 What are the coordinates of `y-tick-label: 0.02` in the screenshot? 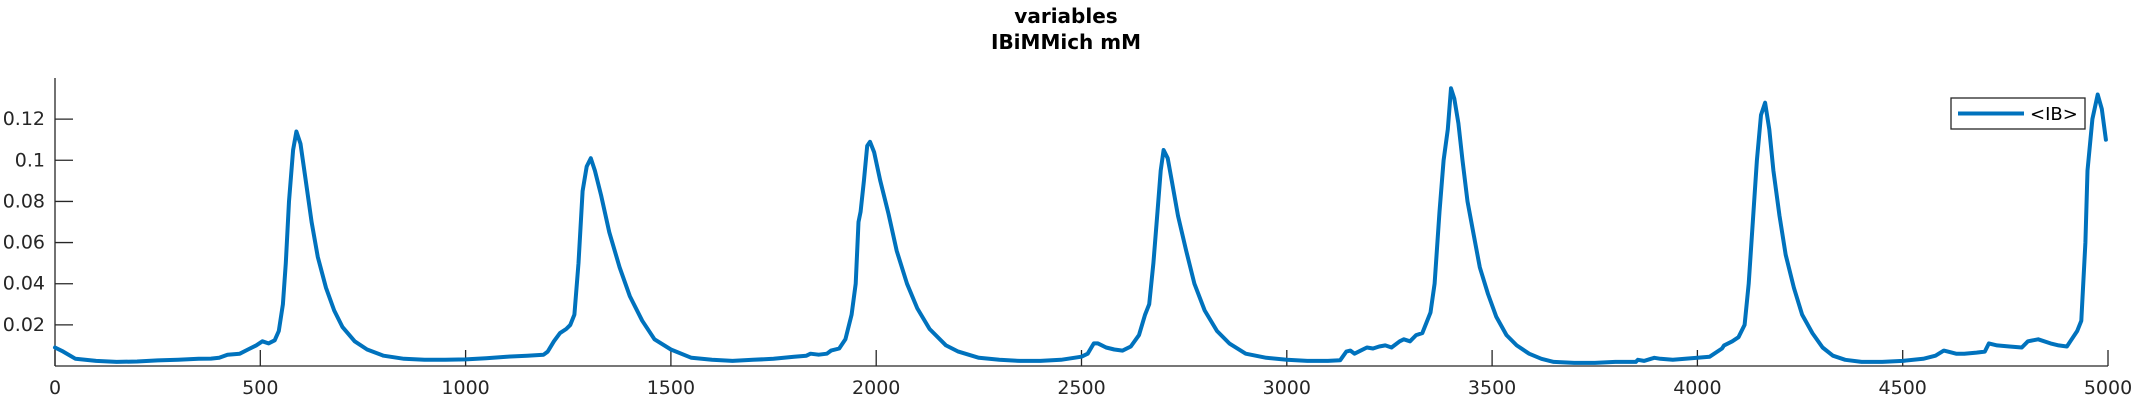 It's located at (24, 325).